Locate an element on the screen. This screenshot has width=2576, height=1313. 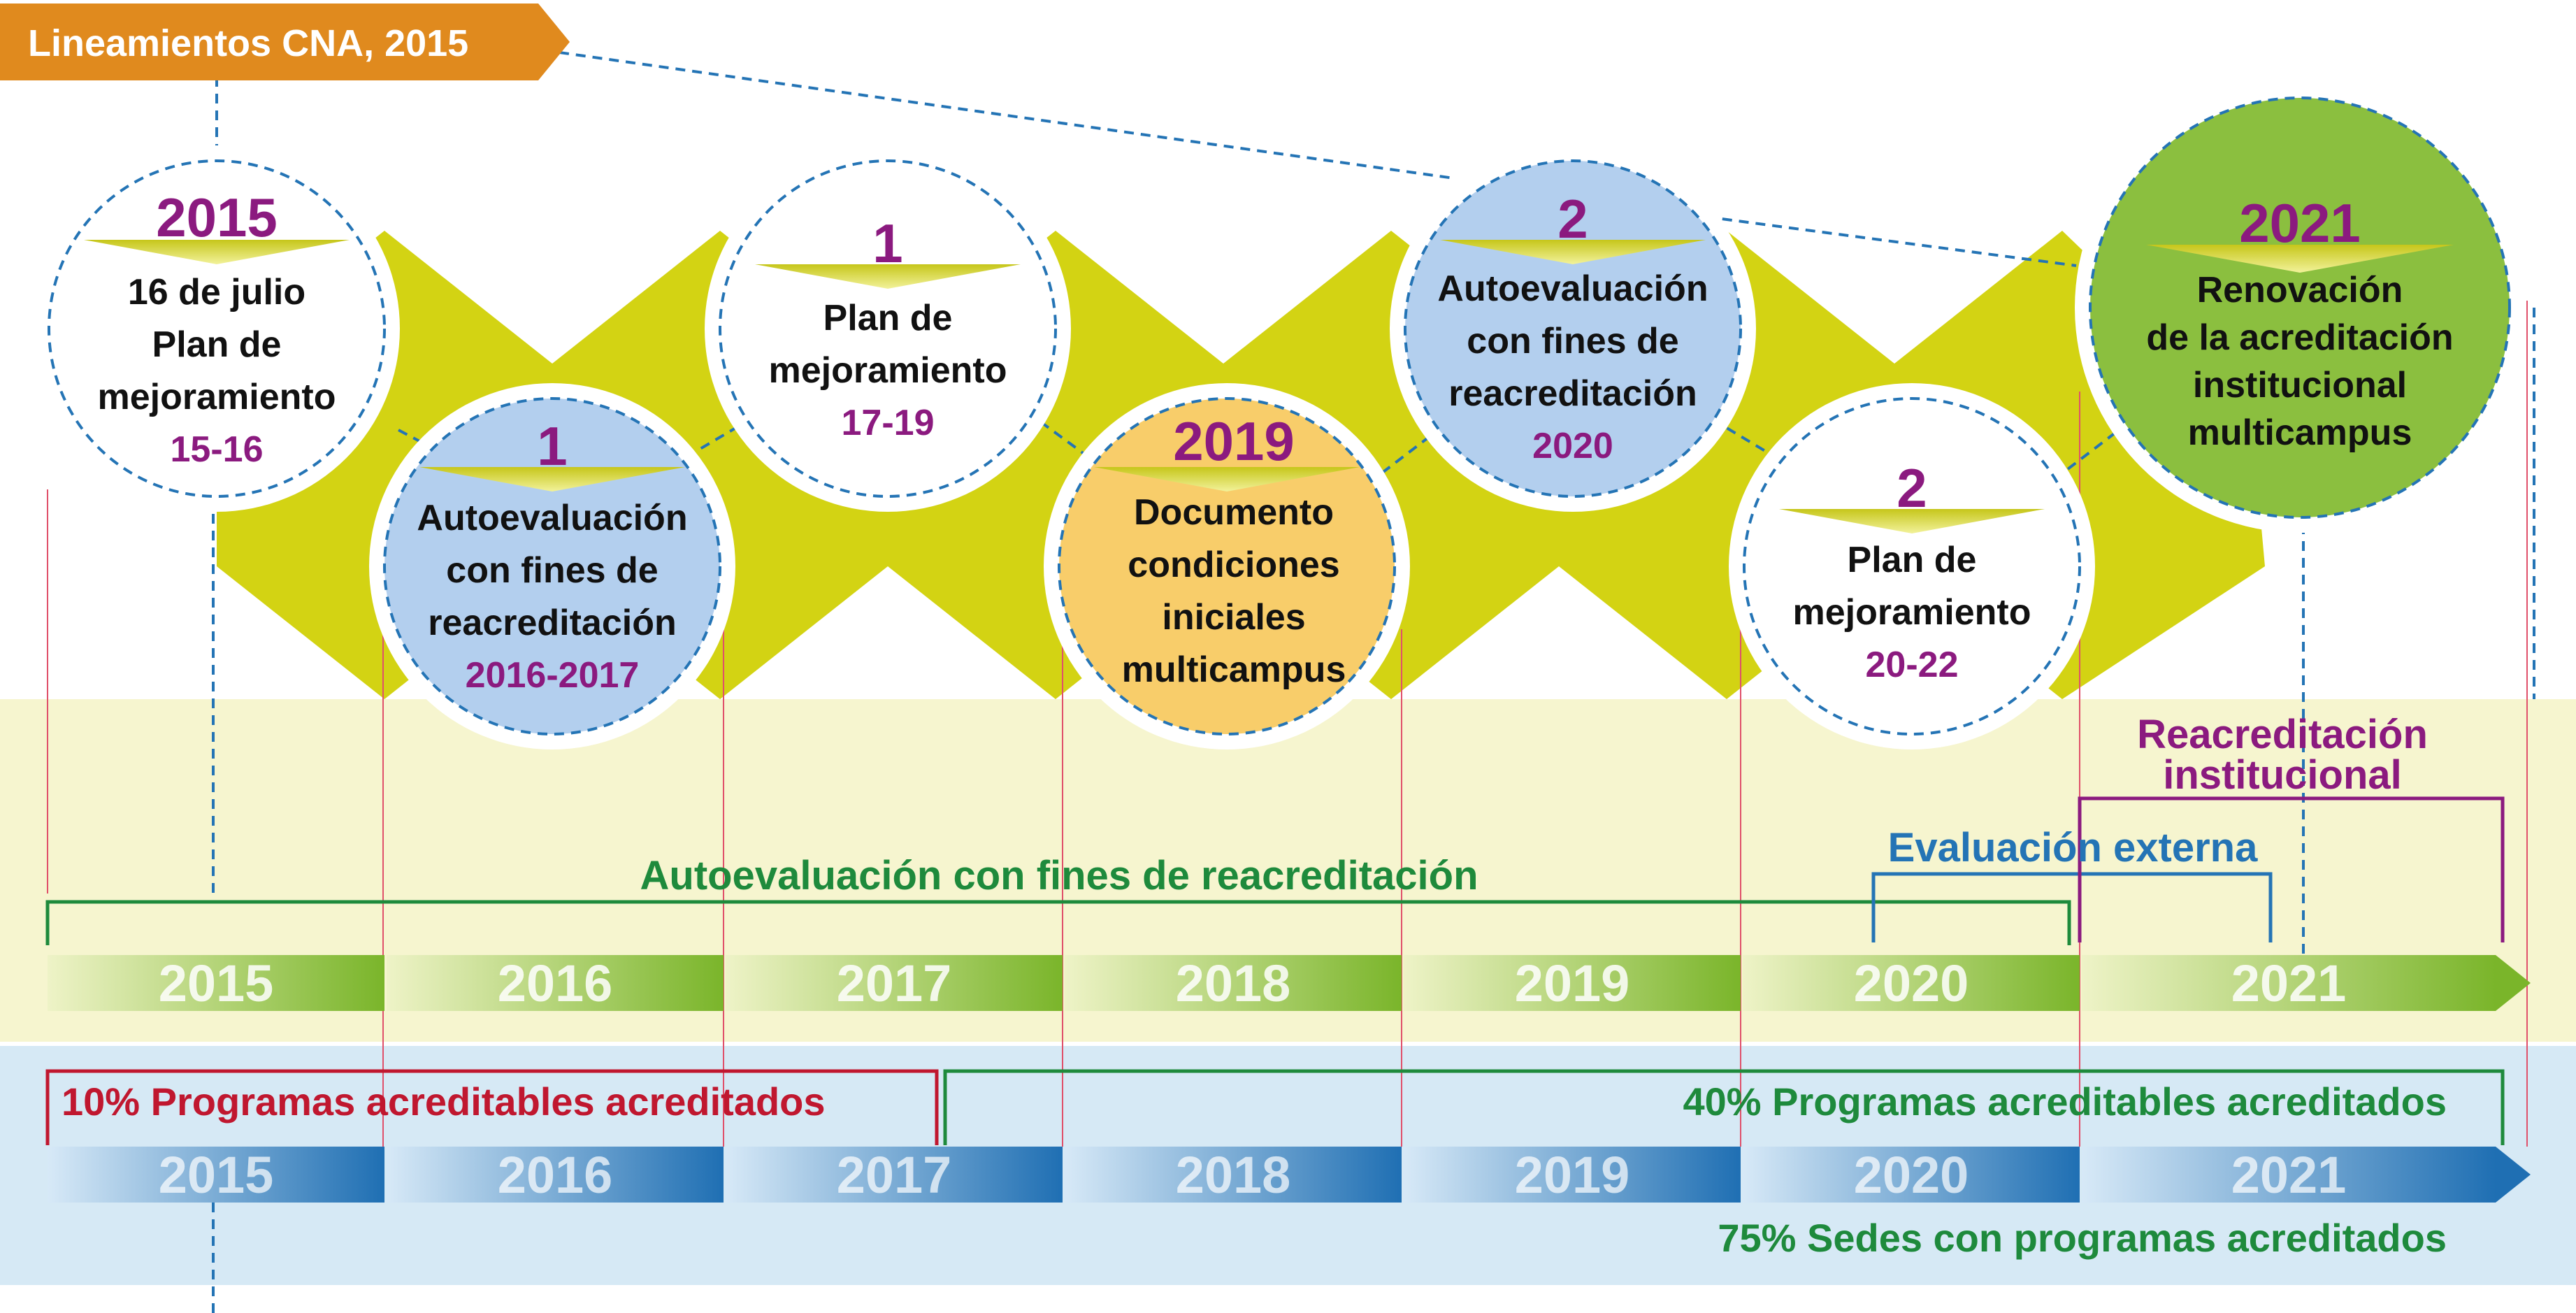
circle-4-line-4: multicampus is located at coordinates (1234, 670).